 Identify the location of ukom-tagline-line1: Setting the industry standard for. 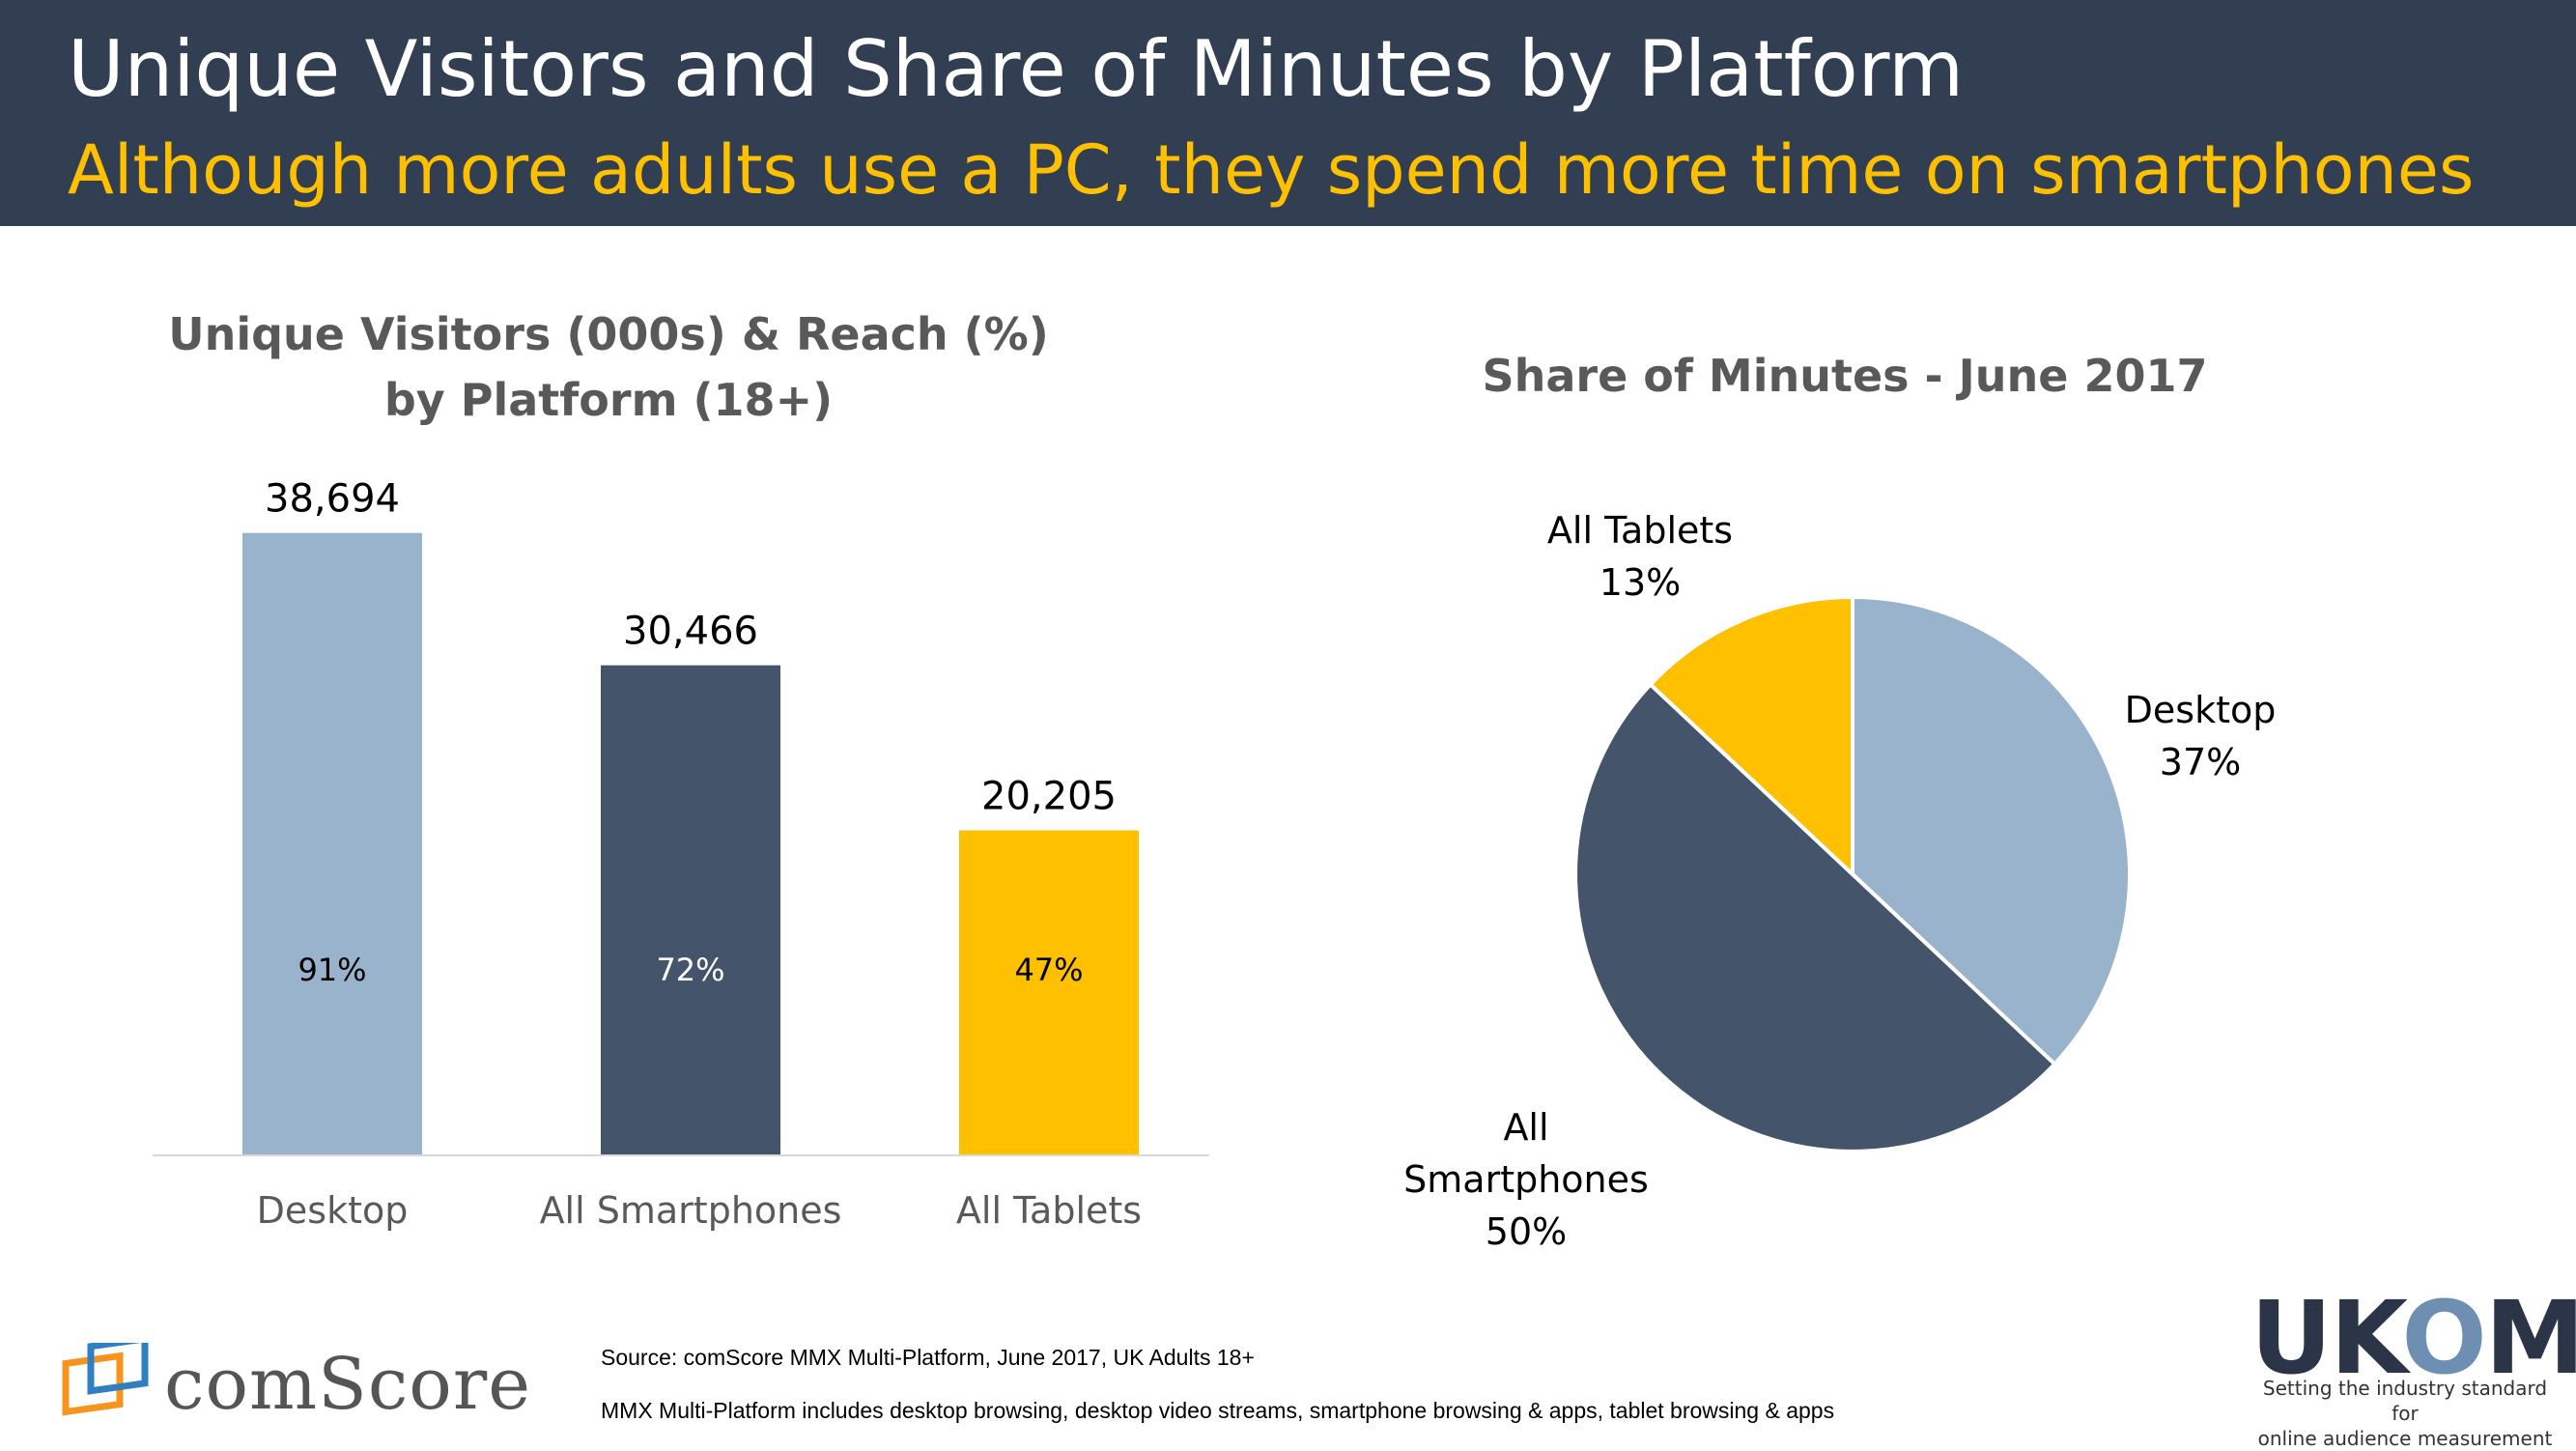
(2405, 1401).